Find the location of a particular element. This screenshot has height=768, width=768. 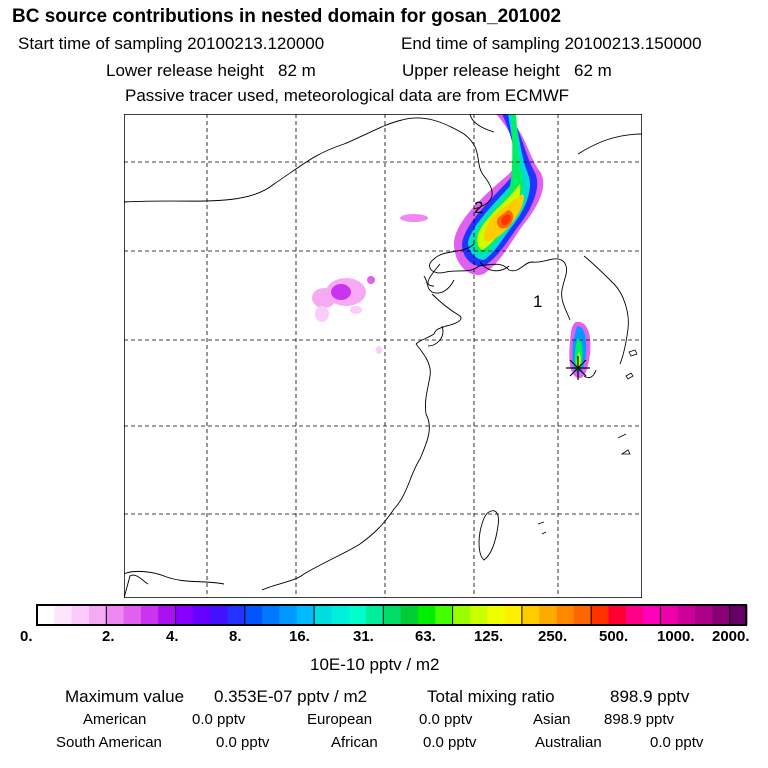

total-mixing-value: 898.9 pptv is located at coordinates (650, 696).